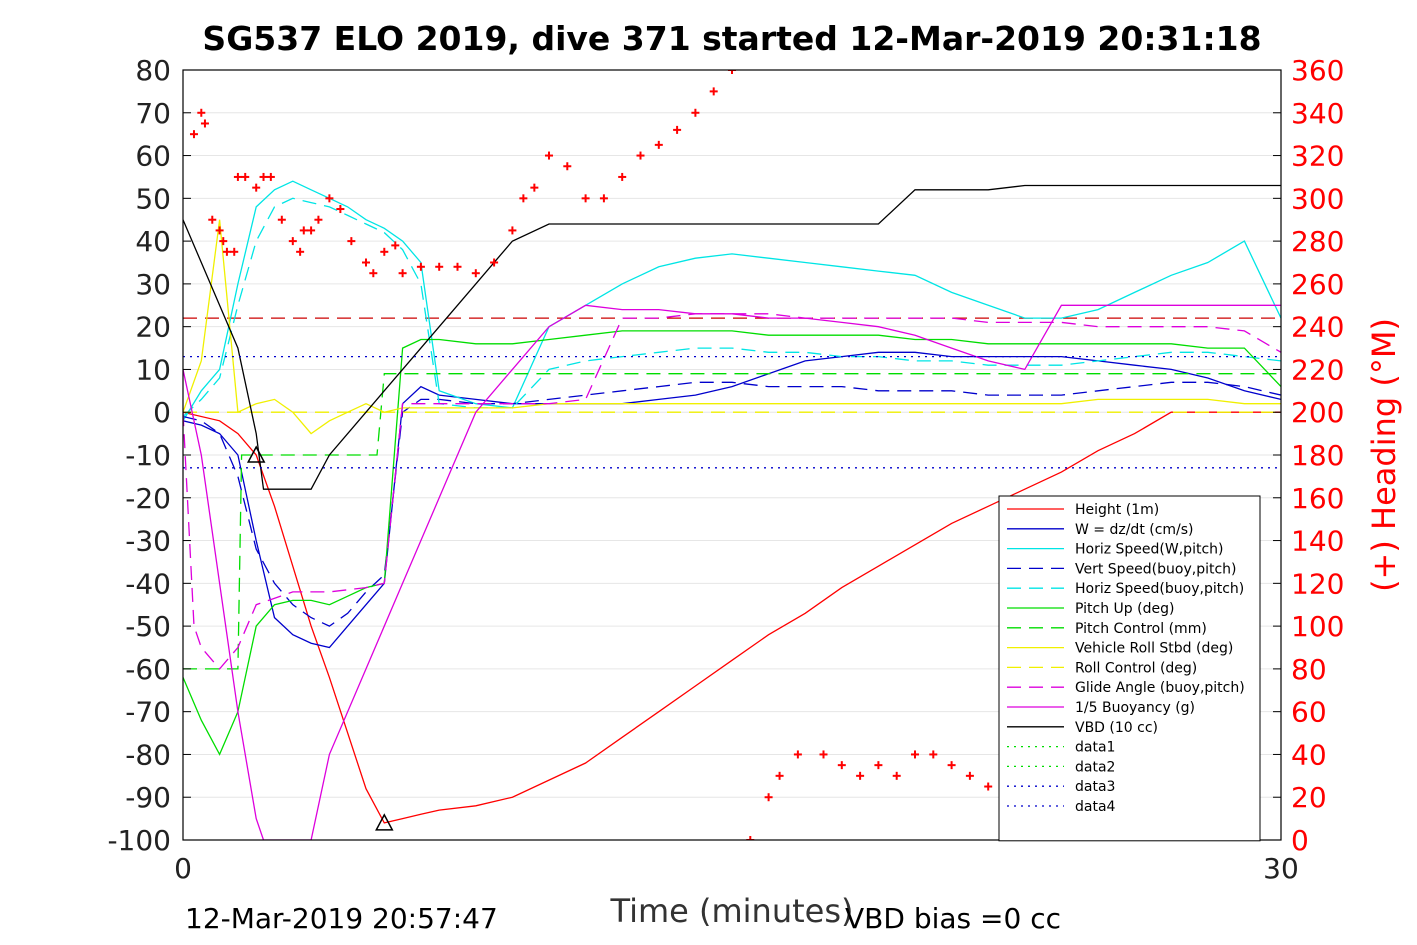 The image size is (1417, 945). I want to click on left-tick-label: 10, so click(153, 369).